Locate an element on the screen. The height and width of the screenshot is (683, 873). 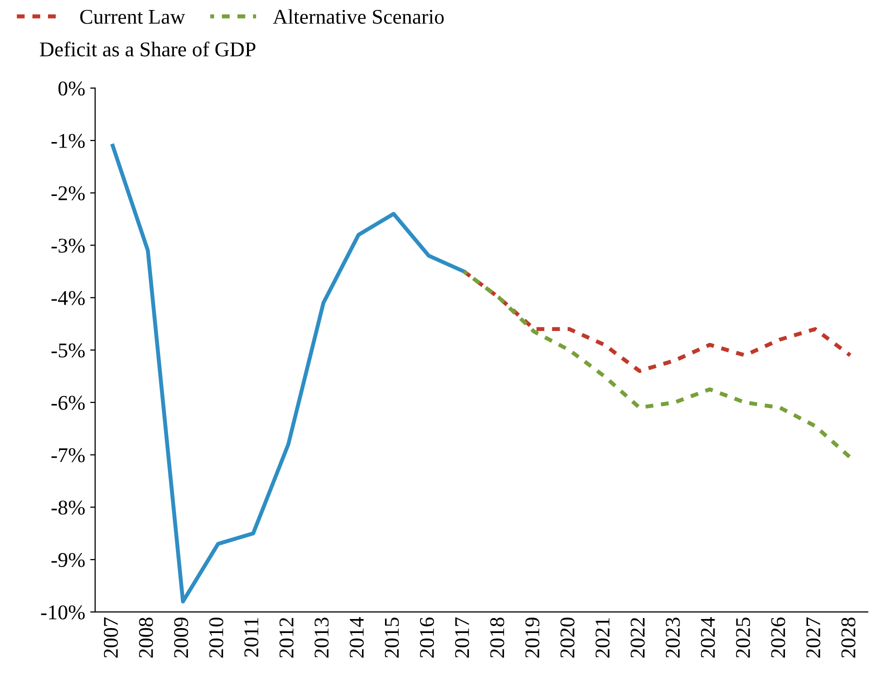
x-tick-label: 2027 is located at coordinates (813, 637).